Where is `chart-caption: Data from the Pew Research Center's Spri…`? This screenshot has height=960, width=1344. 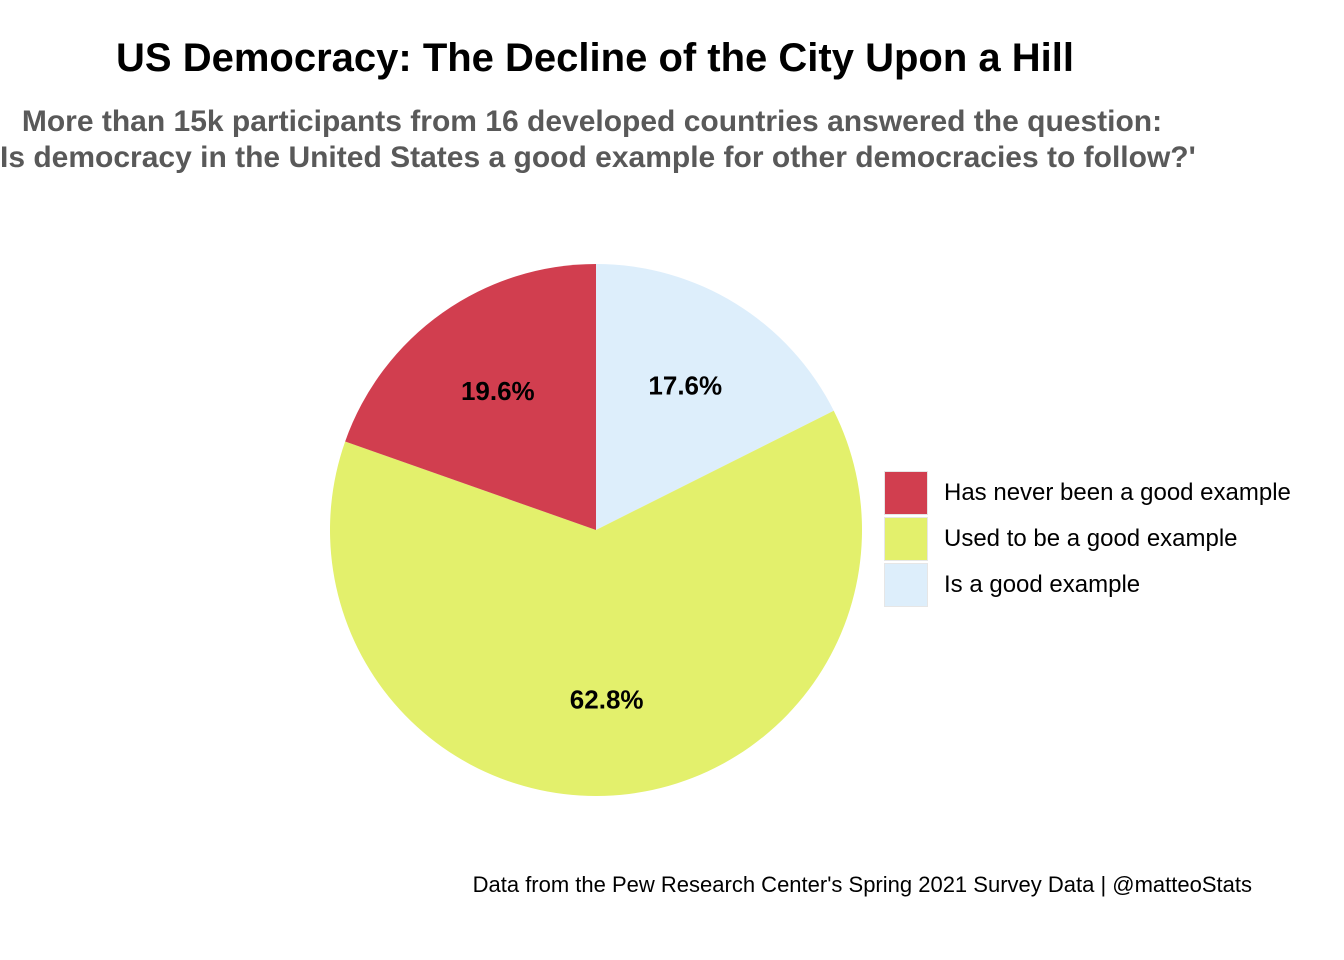 chart-caption: Data from the Pew Research Center's Spri… is located at coordinates (862, 884).